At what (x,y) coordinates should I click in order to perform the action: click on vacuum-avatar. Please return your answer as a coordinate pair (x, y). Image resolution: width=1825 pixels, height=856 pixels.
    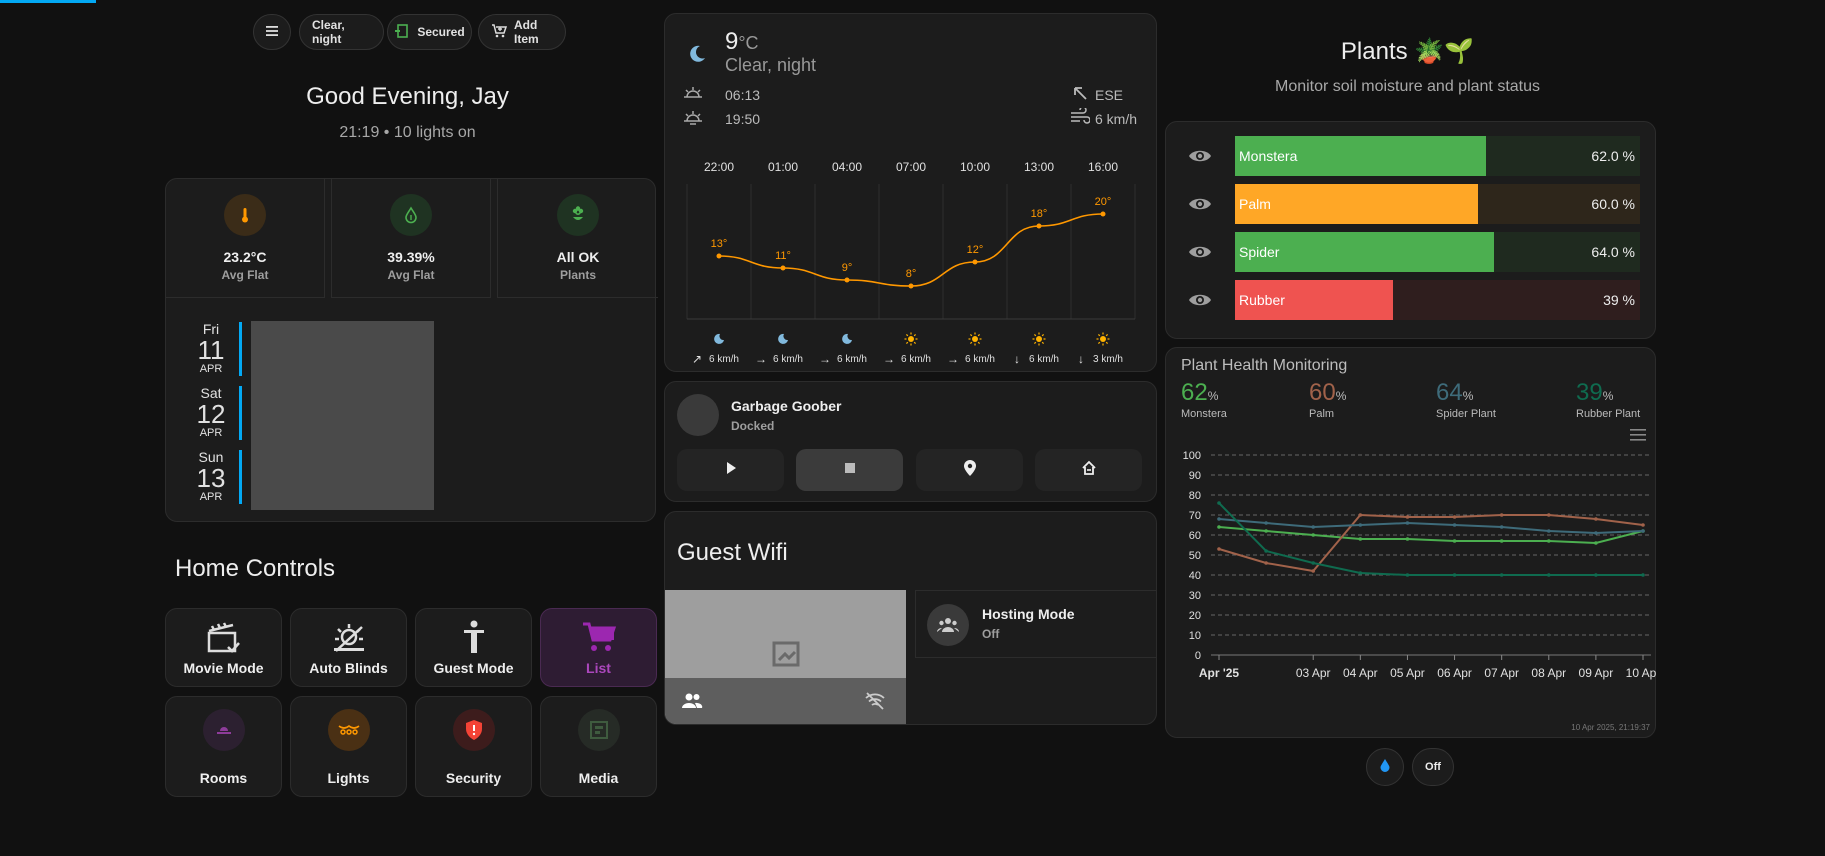
    Looking at the image, I should click on (698, 415).